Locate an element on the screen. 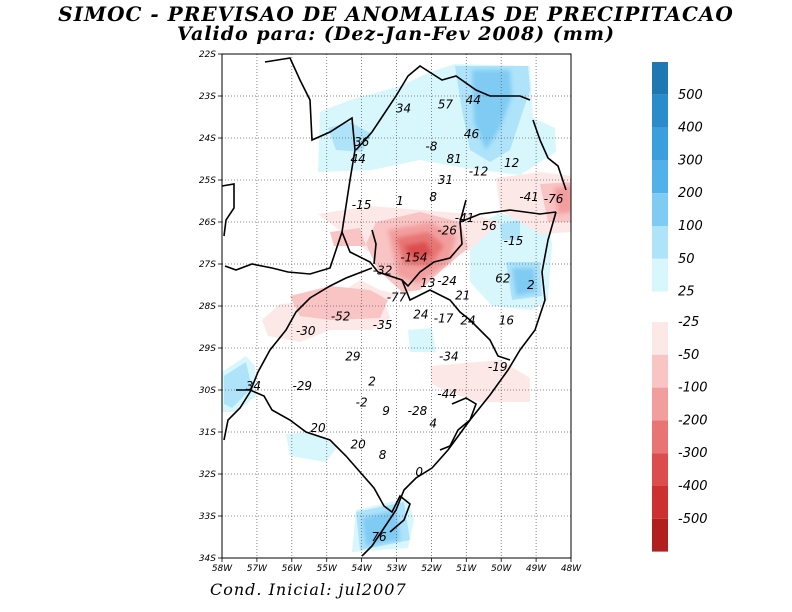 The width and height of the screenshot is (792, 612). anomaly-value: -8 is located at coordinates (431, 146).